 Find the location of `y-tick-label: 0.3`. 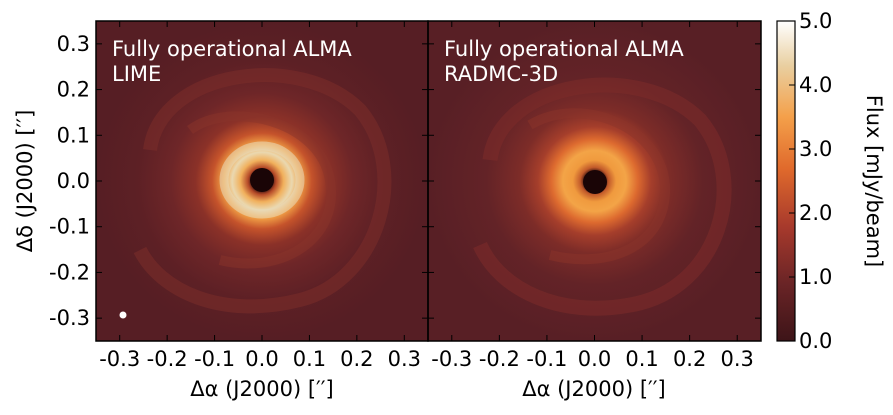

y-tick-label: 0.3 is located at coordinates (73, 44).